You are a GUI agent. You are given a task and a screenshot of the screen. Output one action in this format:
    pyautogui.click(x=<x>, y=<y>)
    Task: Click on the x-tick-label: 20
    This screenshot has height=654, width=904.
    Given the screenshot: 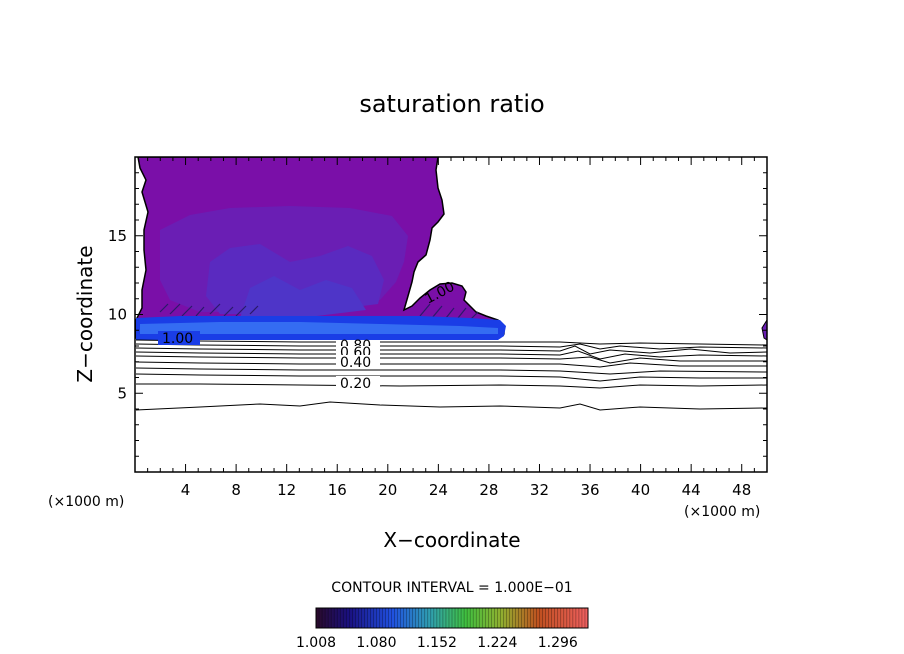 What is the action you would take?
    pyautogui.click(x=387, y=490)
    